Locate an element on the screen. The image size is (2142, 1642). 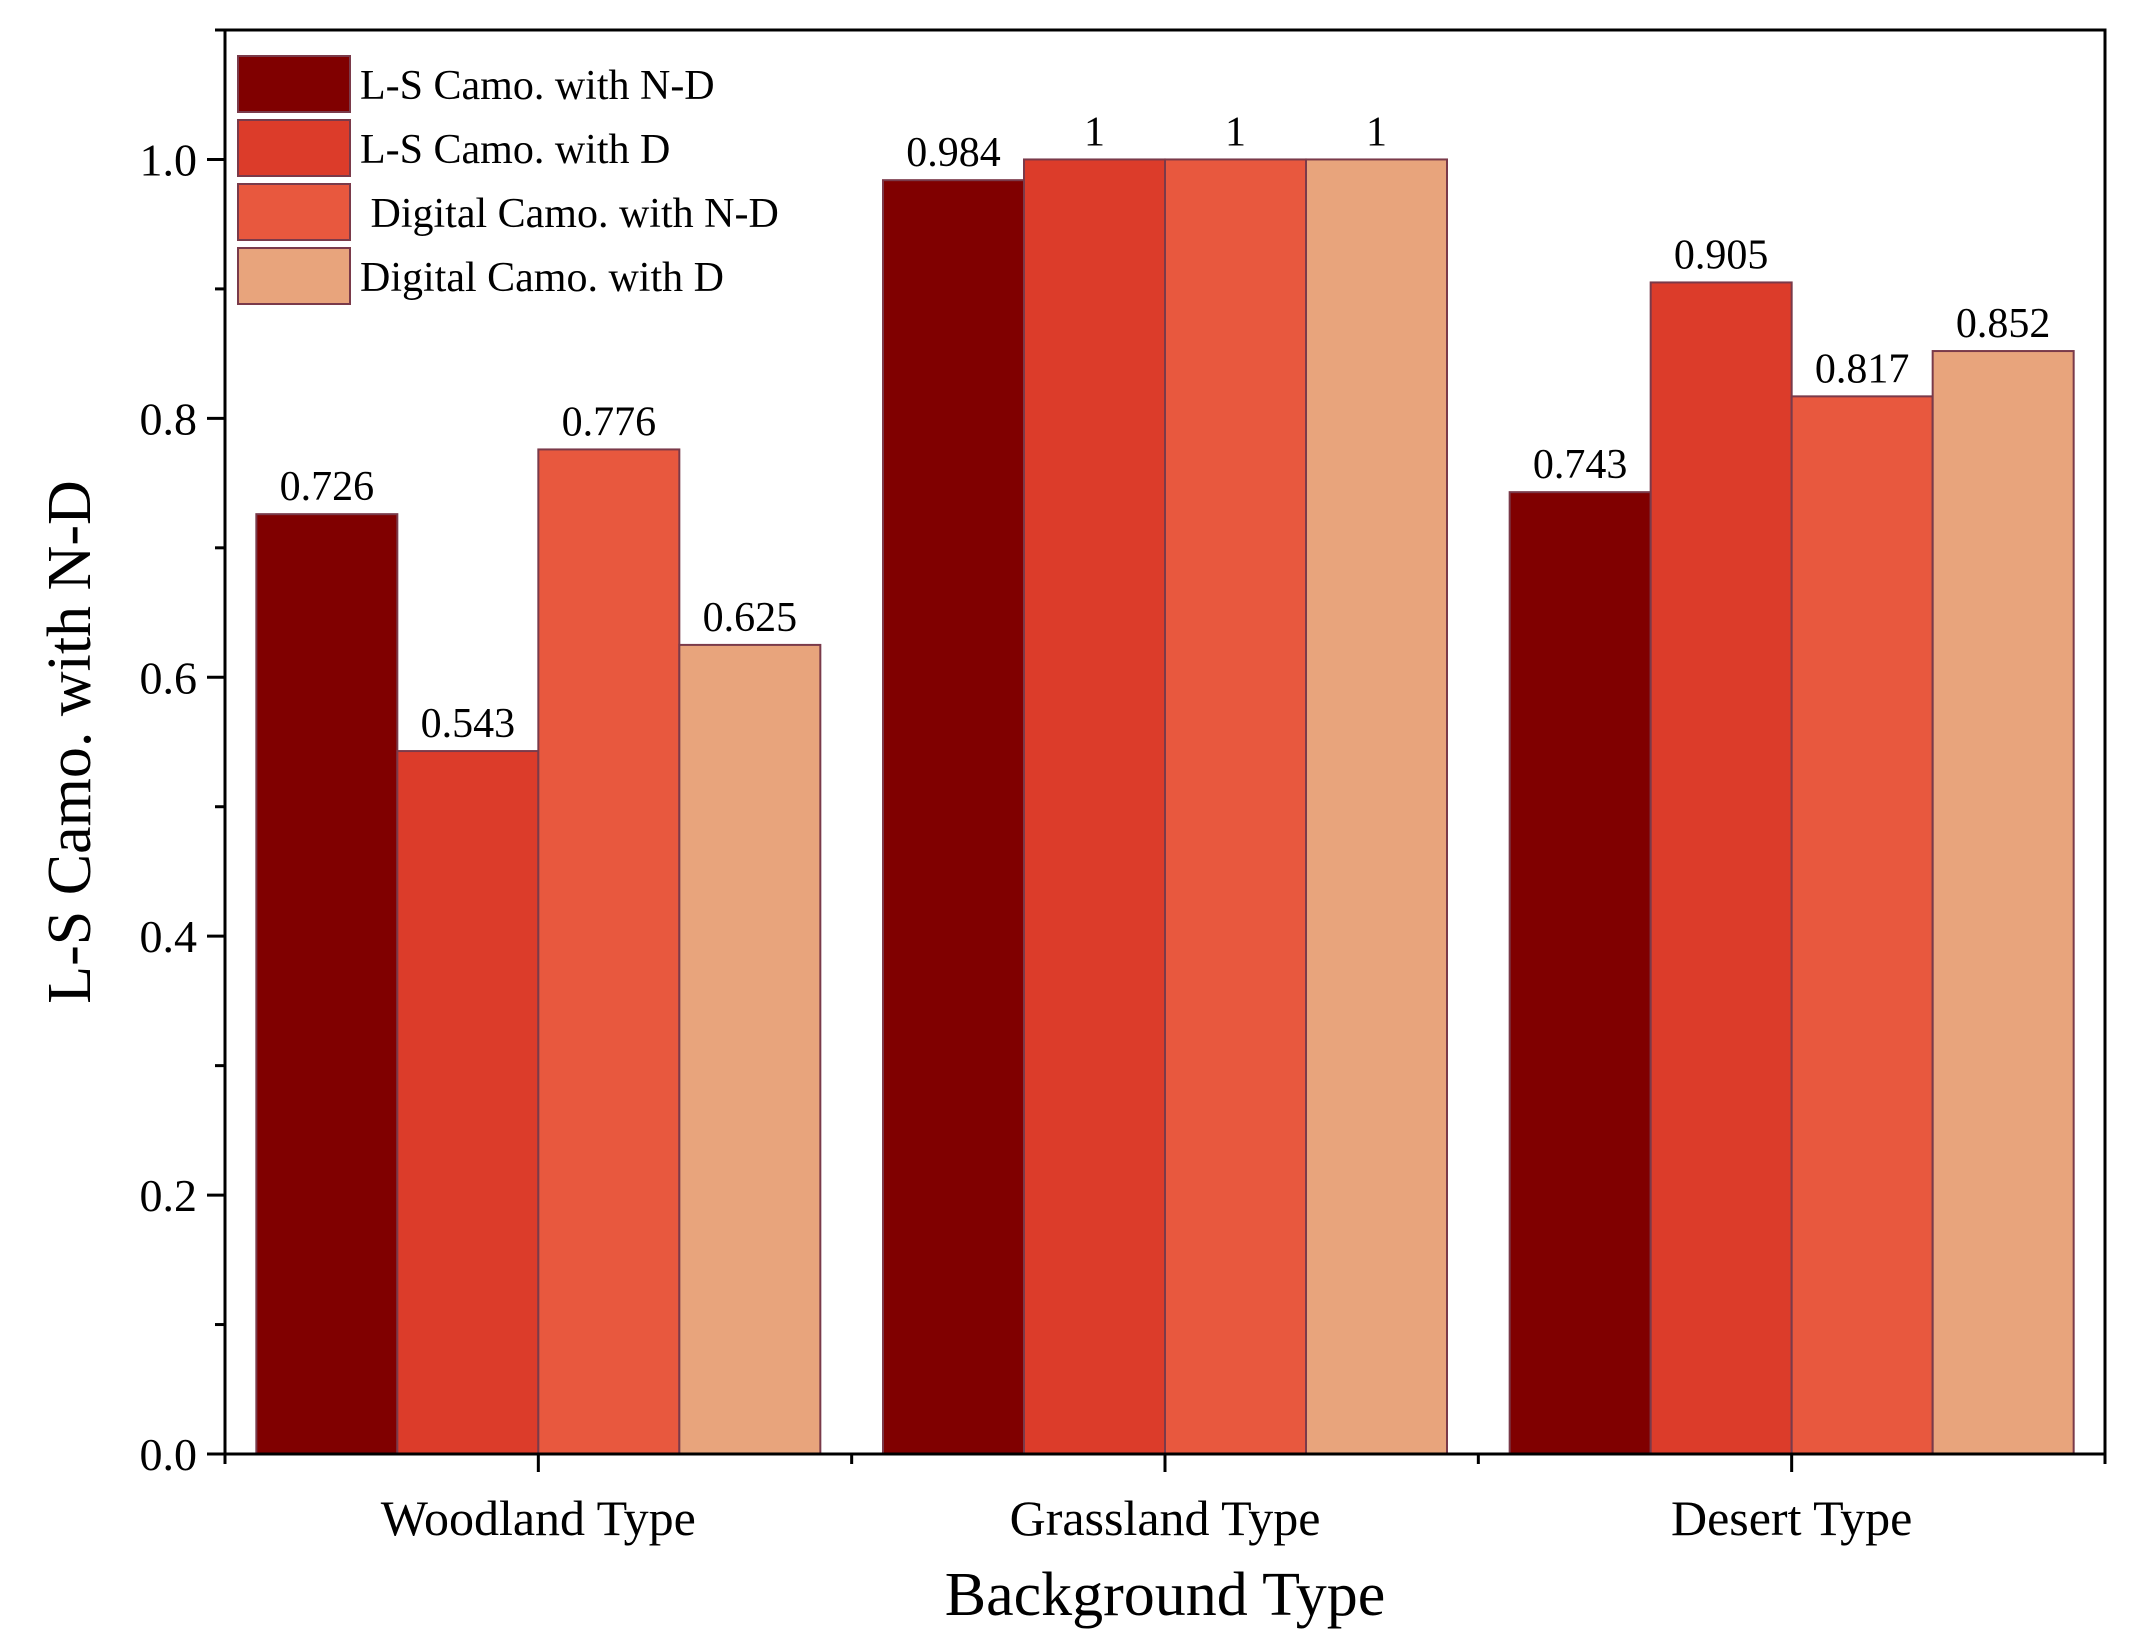
x-axis-title: Background Type is located at coordinates (1165, 1595).